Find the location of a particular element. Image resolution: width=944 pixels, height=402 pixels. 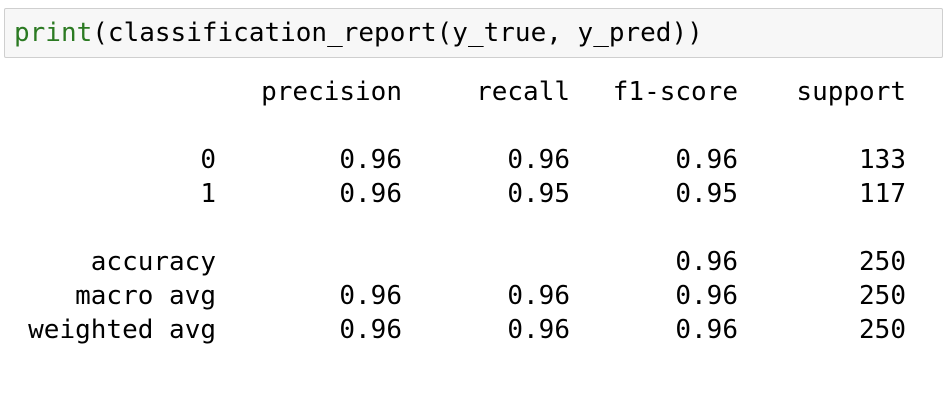

precision-macro-avg: 0.96 is located at coordinates (370, 296).